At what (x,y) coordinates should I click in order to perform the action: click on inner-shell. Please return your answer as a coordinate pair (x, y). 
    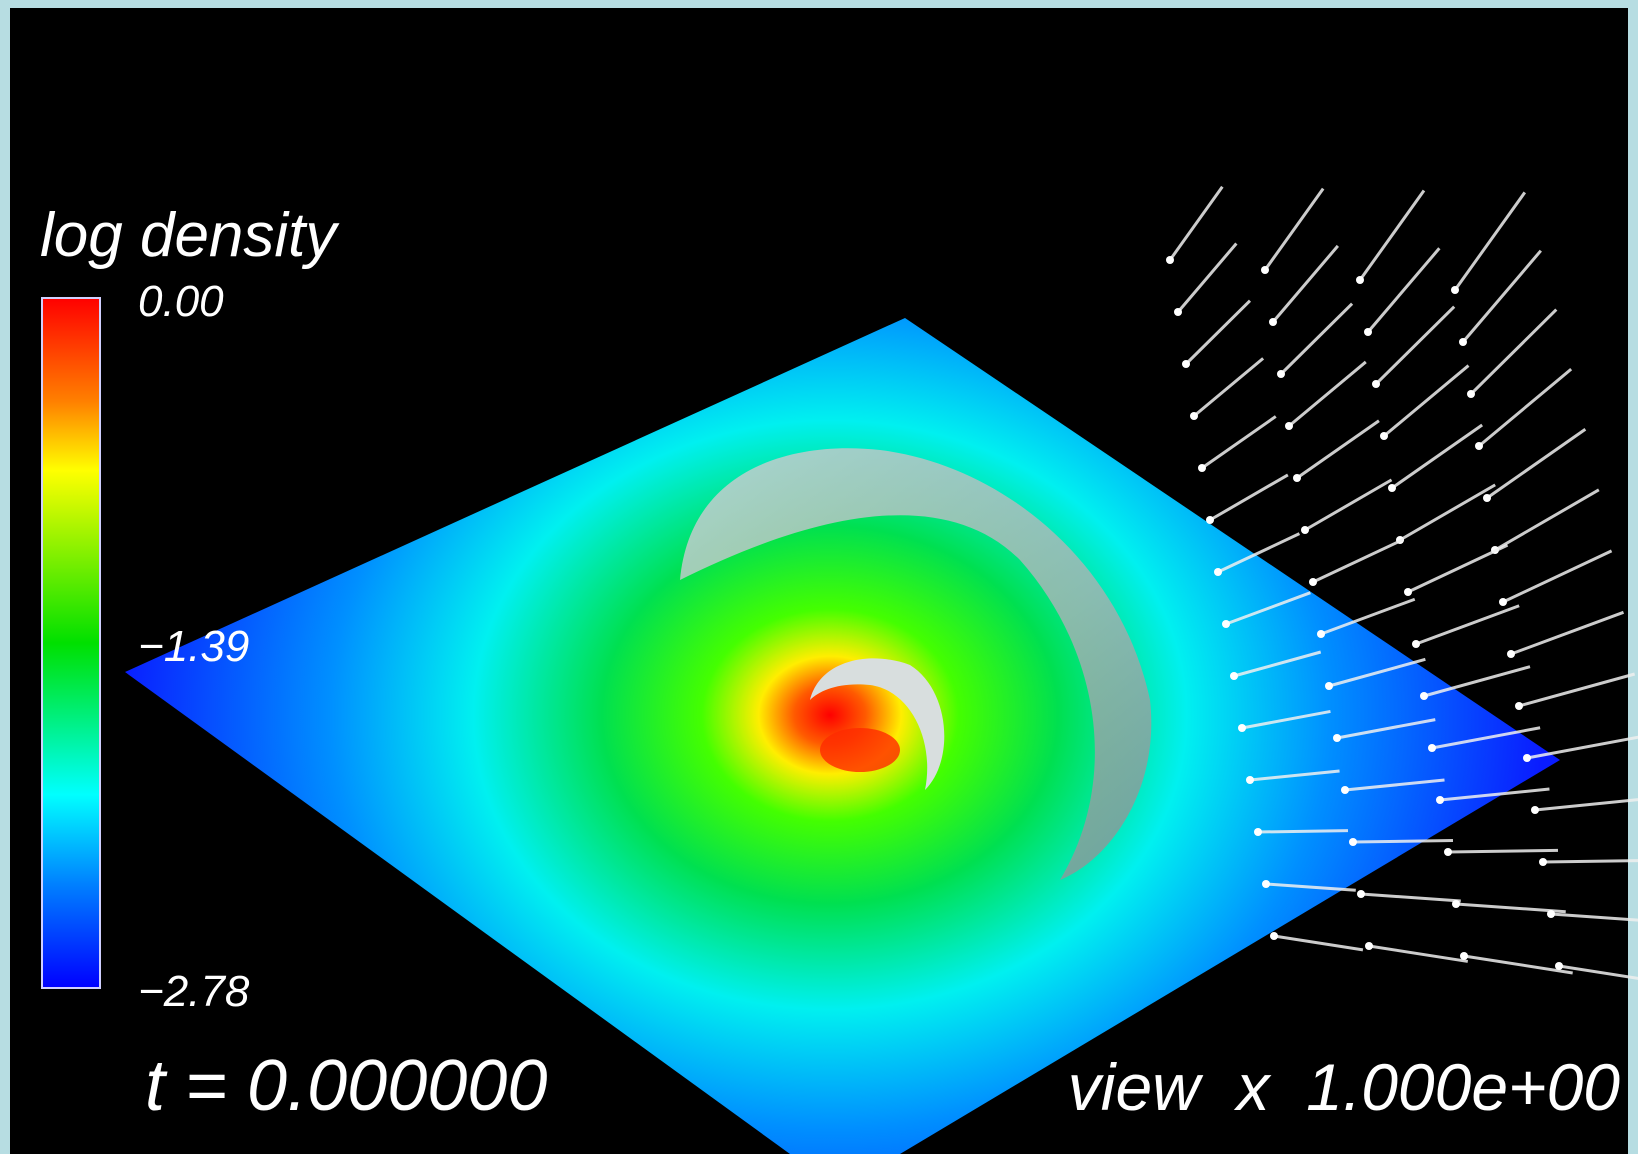
    Looking at the image, I should click on (877, 724).